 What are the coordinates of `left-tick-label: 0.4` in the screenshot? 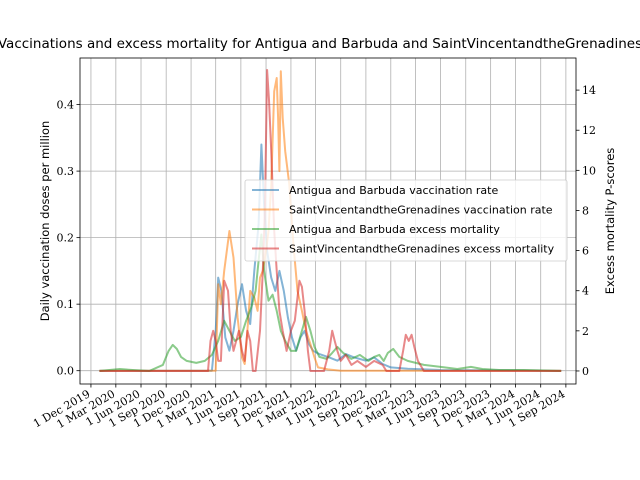 It's located at (66, 105).